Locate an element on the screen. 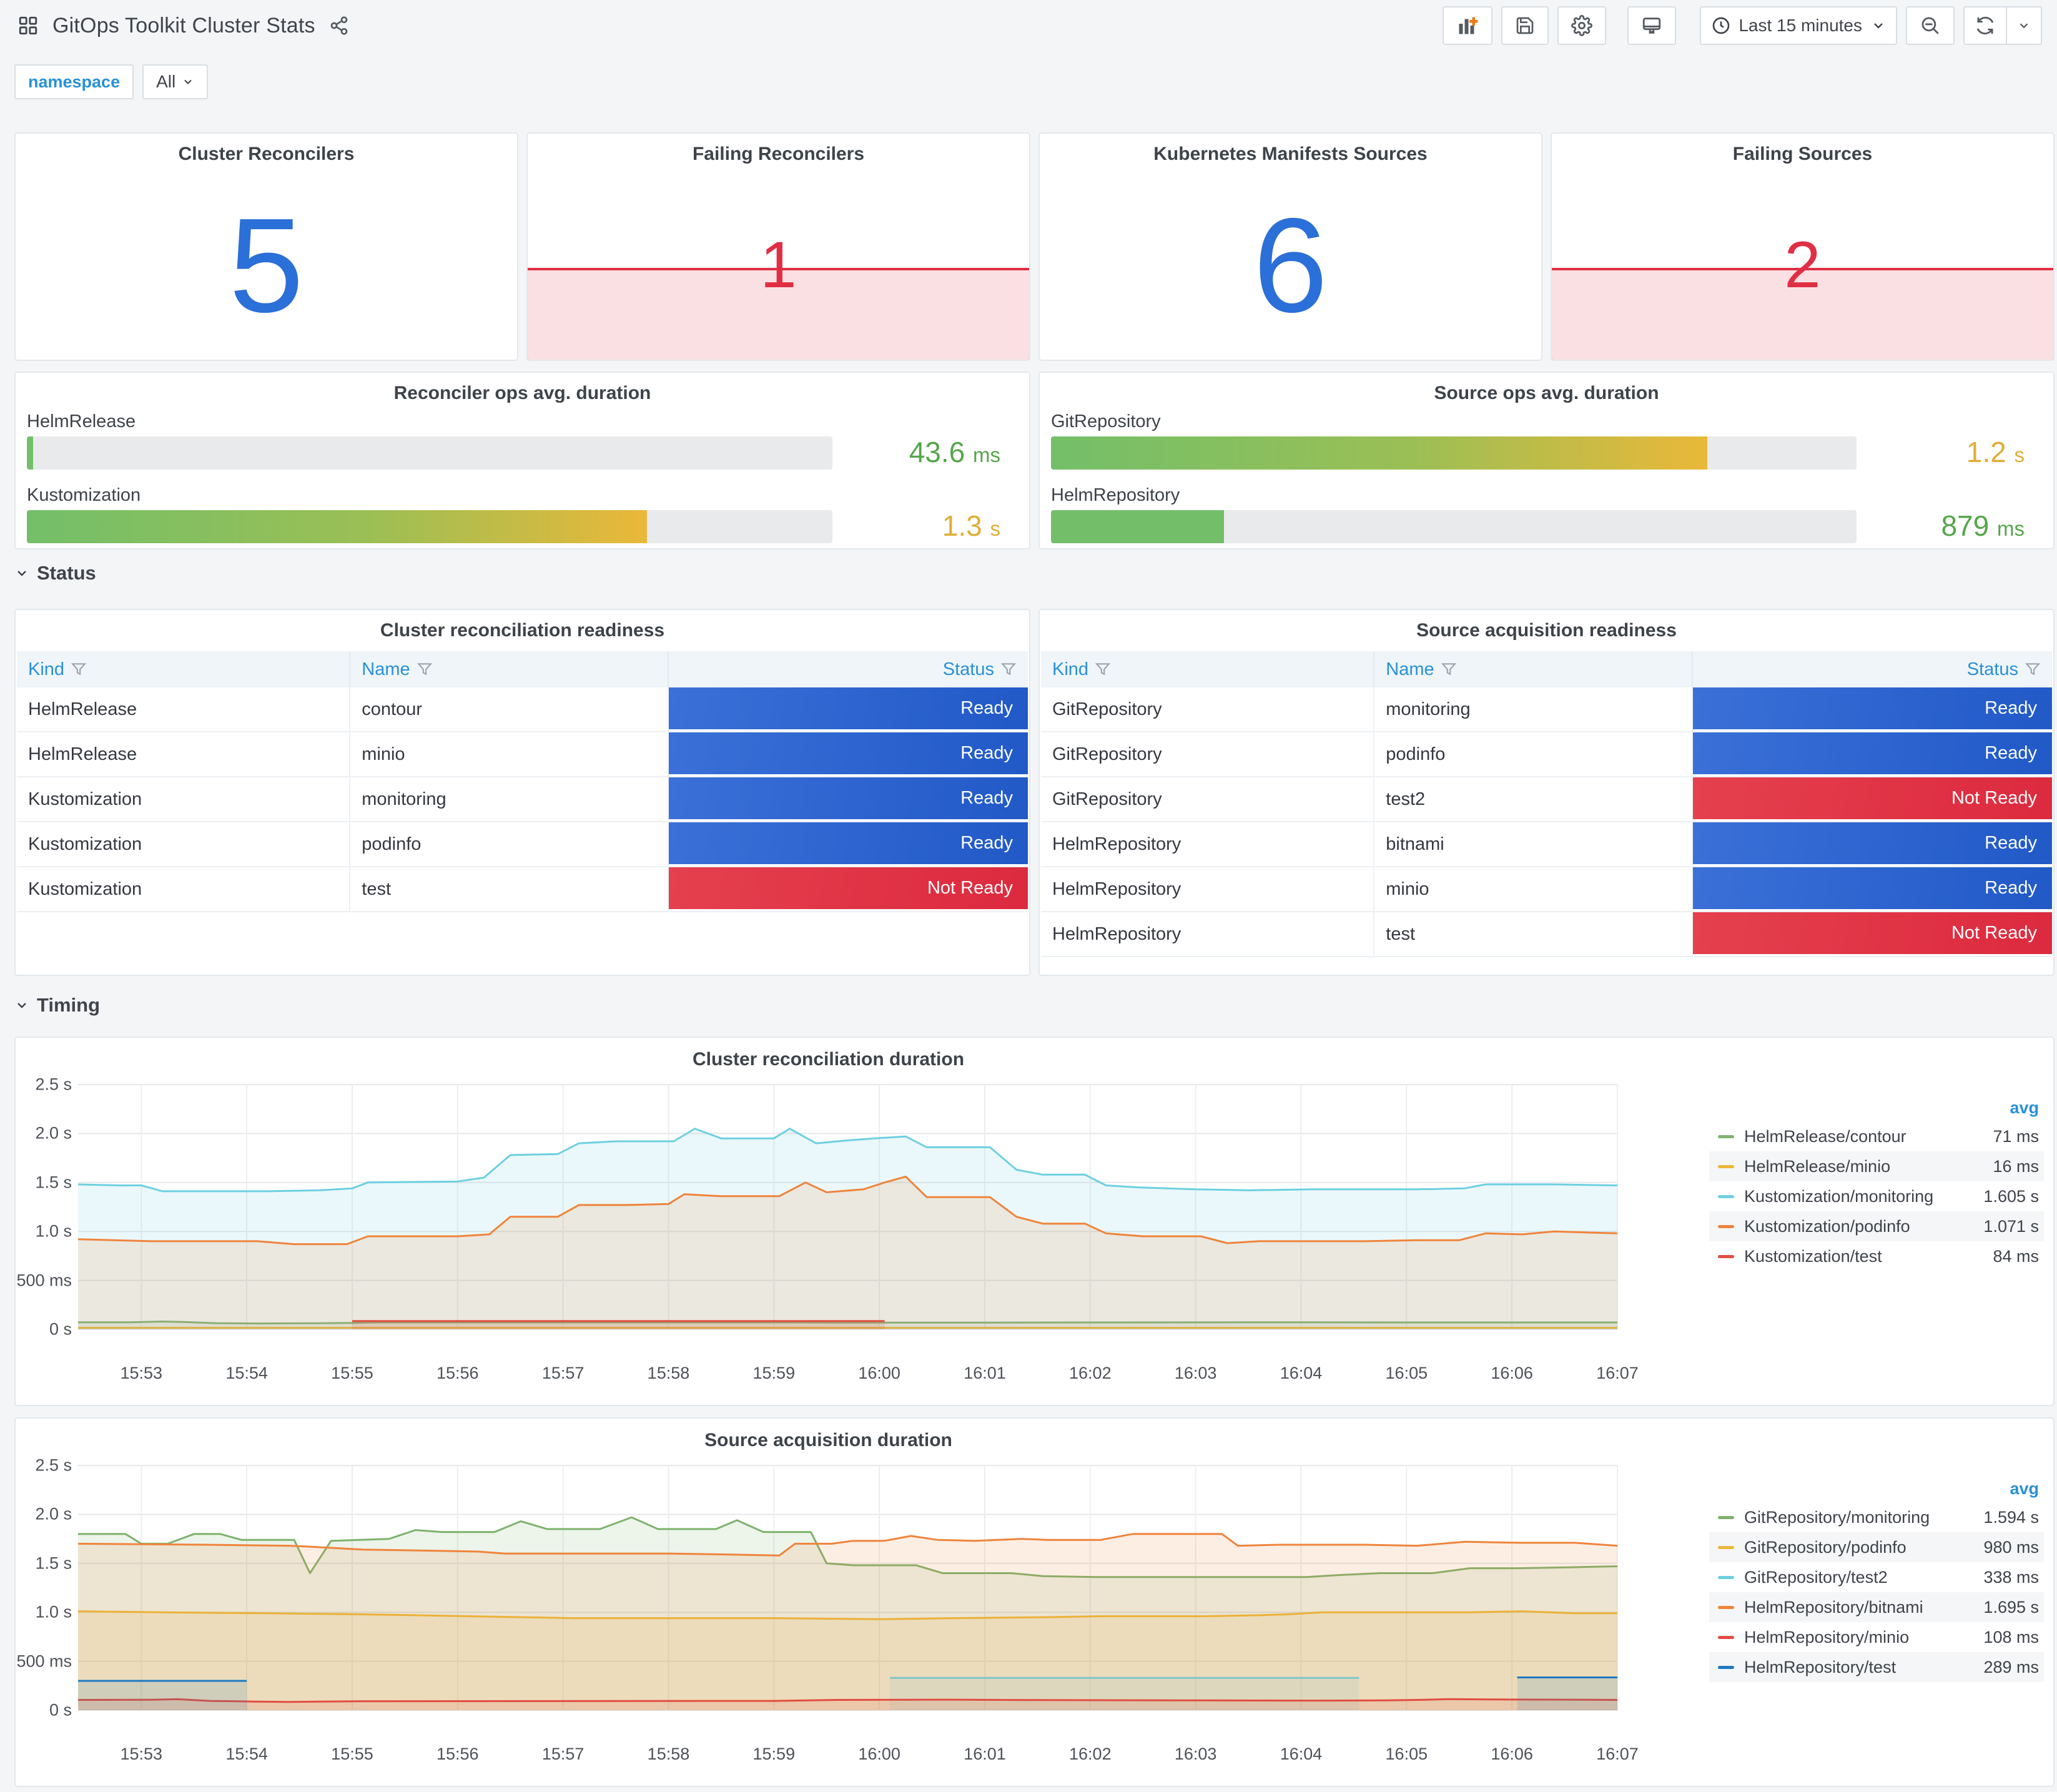 The image size is (2057, 1792). legend-item: GitRepository/podinfo 980 ms is located at coordinates (1876, 1547).